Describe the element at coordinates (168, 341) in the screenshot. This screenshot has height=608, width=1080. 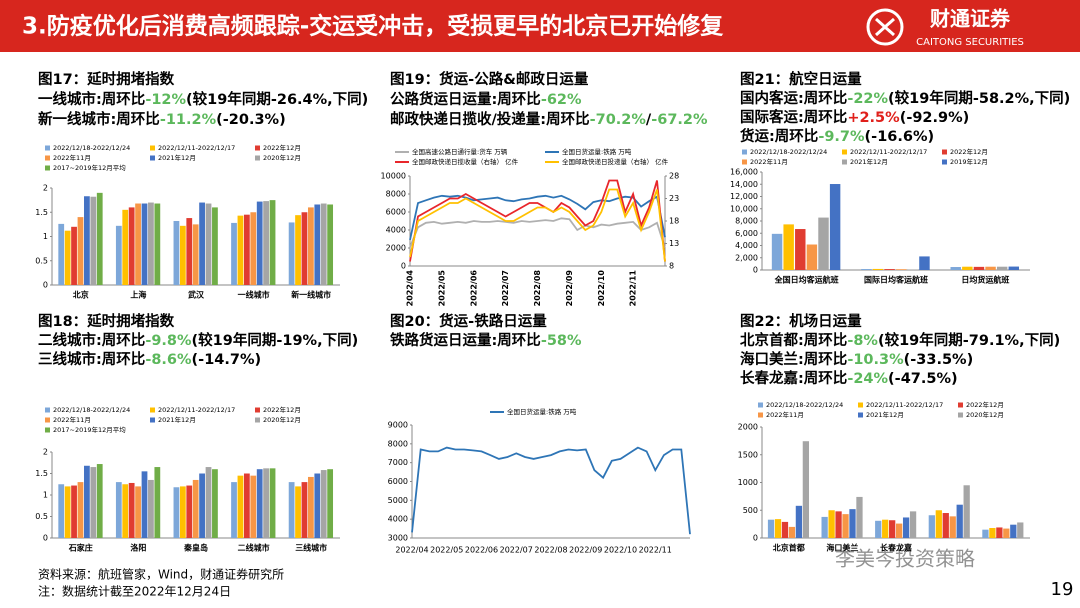
I see `note-part: -9.8%` at that location.